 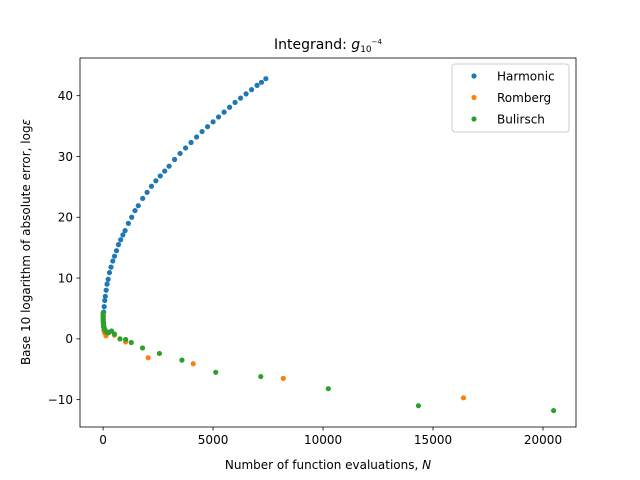 What do you see at coordinates (521, 119) in the screenshot?
I see `legend-label: Bulirsch` at bounding box center [521, 119].